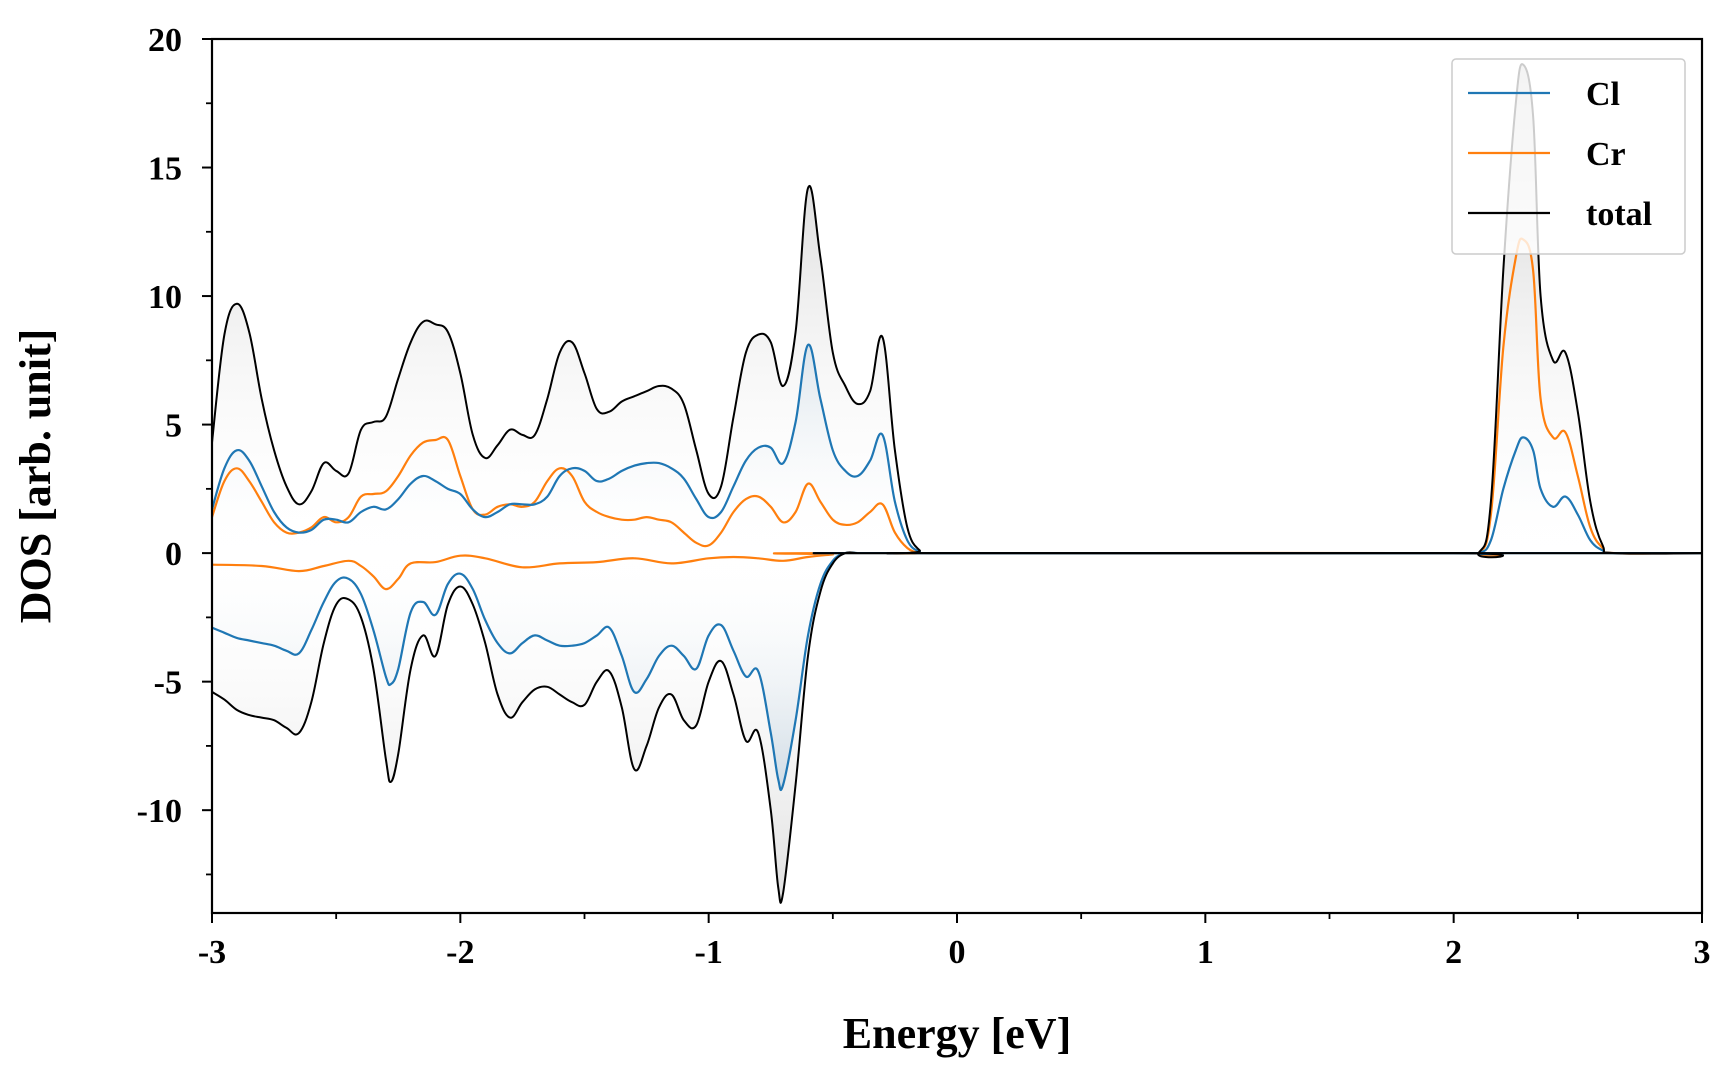  Describe the element at coordinates (35, 476) in the screenshot. I see `y-axis-label: DOS [arb. unit]` at that location.